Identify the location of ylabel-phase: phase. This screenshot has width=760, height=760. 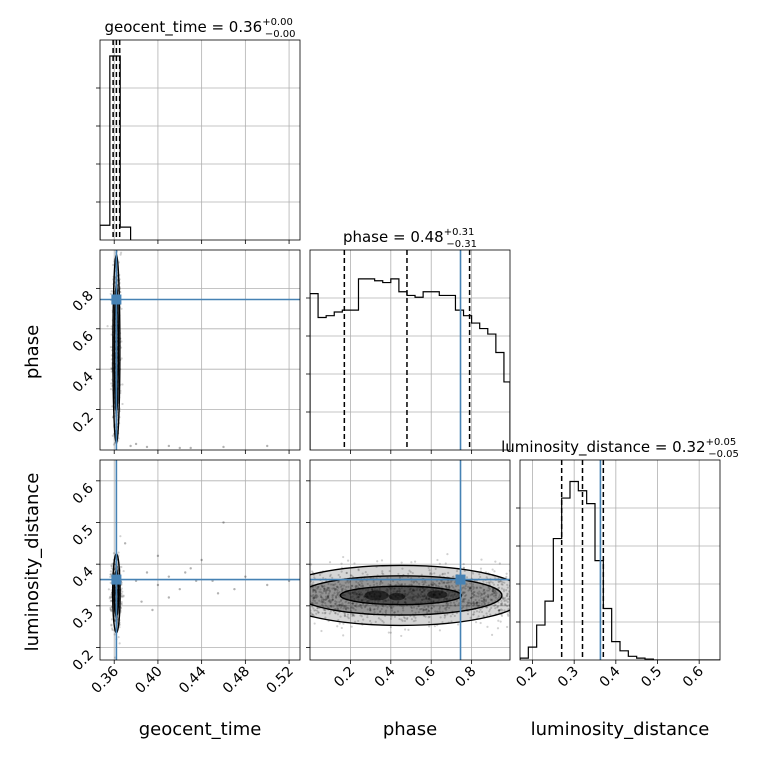
(32, 352).